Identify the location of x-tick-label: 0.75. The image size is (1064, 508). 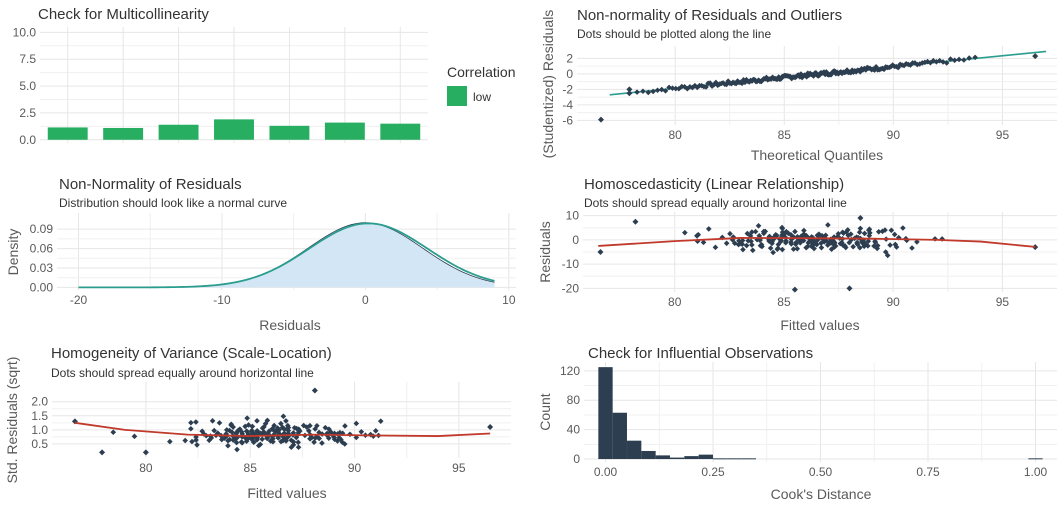
(928, 472).